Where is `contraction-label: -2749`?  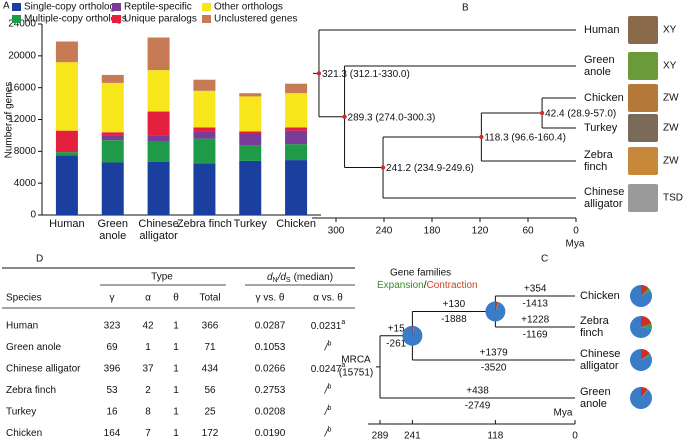
contraction-label: -2749 is located at coordinates (478, 406).